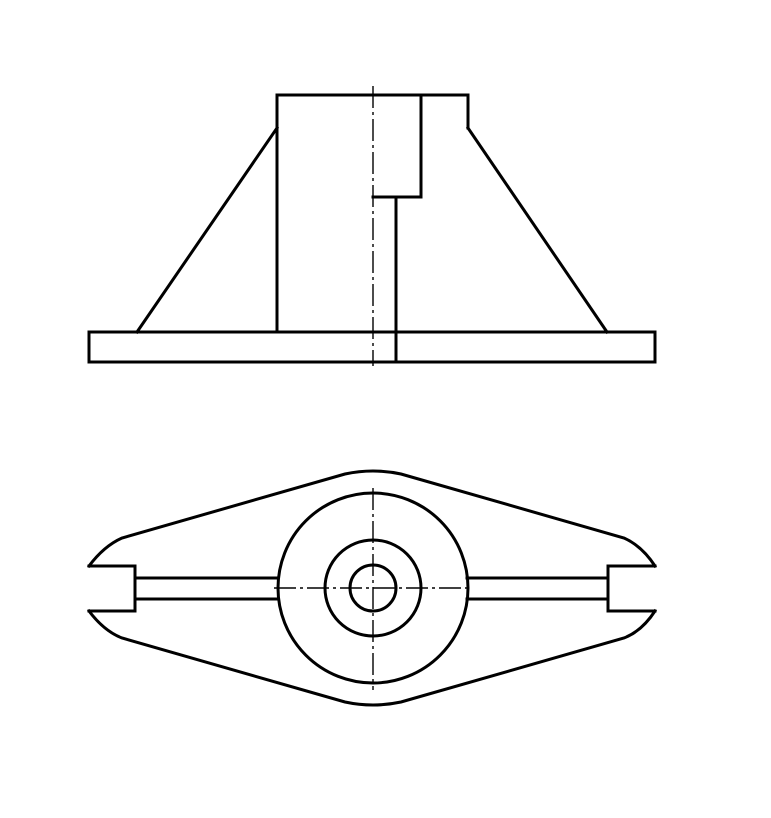  Describe the element at coordinates (372, 347) in the screenshot. I see `base-plate` at that location.